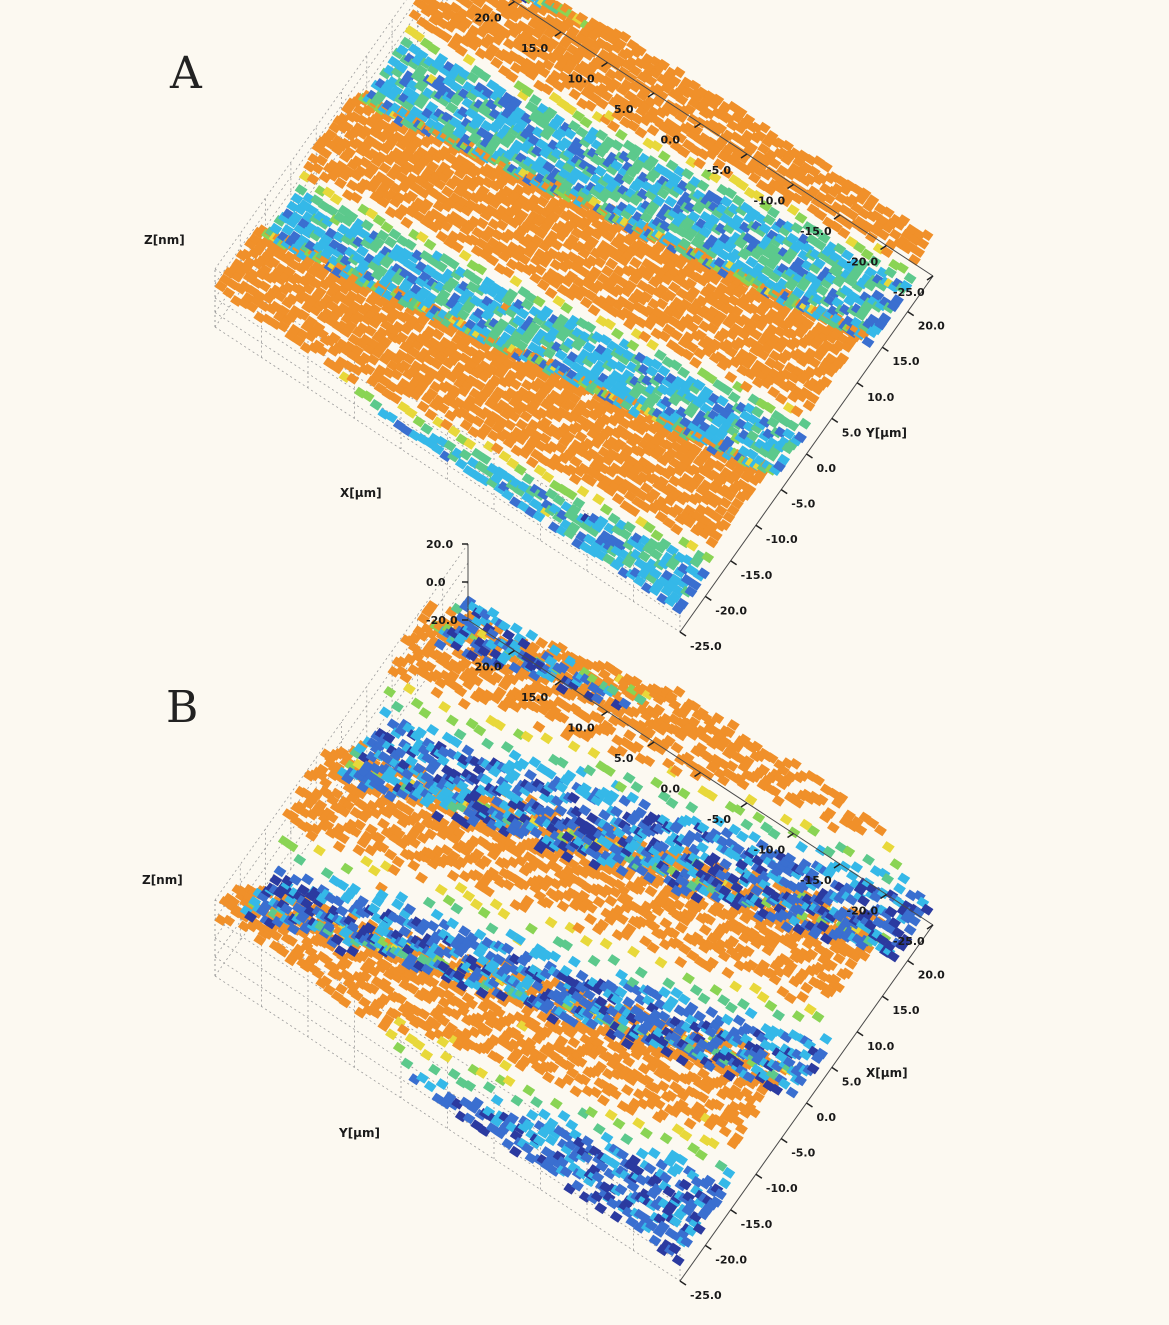  I want to click on tick-label: 20.0, so click(931, 326).